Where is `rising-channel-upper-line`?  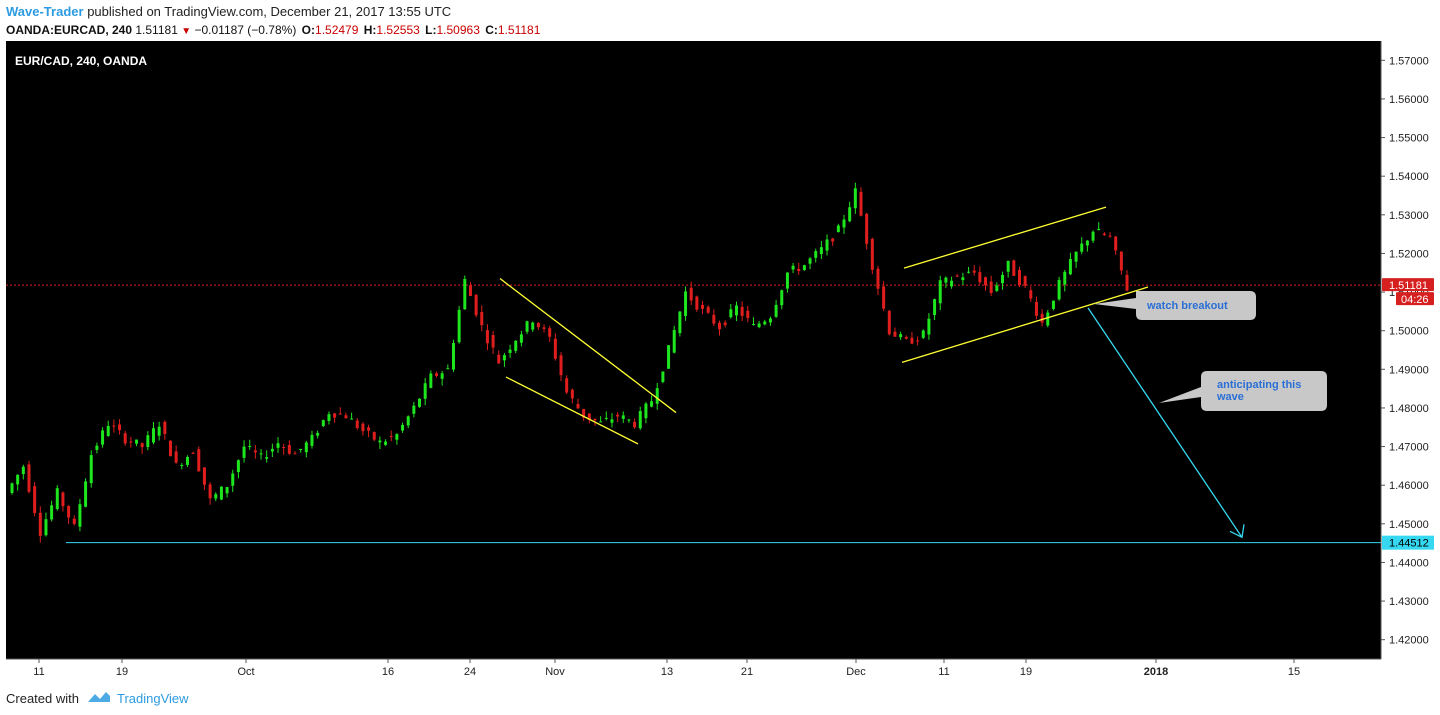 rising-channel-upper-line is located at coordinates (1005, 237).